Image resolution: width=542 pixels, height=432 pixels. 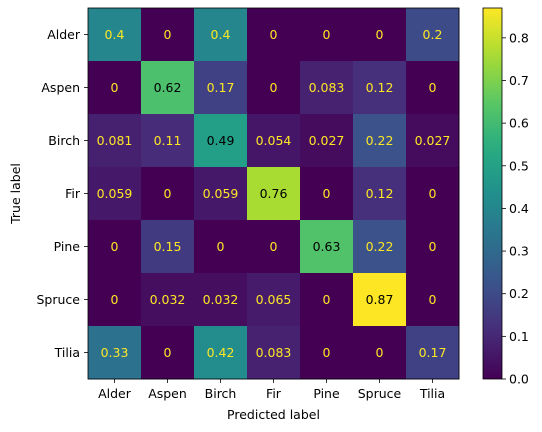 I want to click on heatmap-cell-value: 0.63, so click(x=327, y=246).